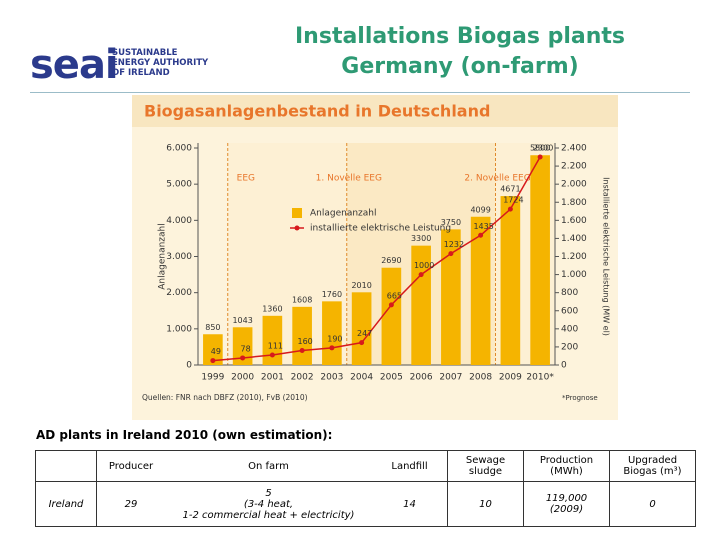 The width and height of the screenshot is (720, 540). Describe the element at coordinates (160, 63) in the screenshot. I see `logo-line: ENERGY AUTHORITY` at that location.